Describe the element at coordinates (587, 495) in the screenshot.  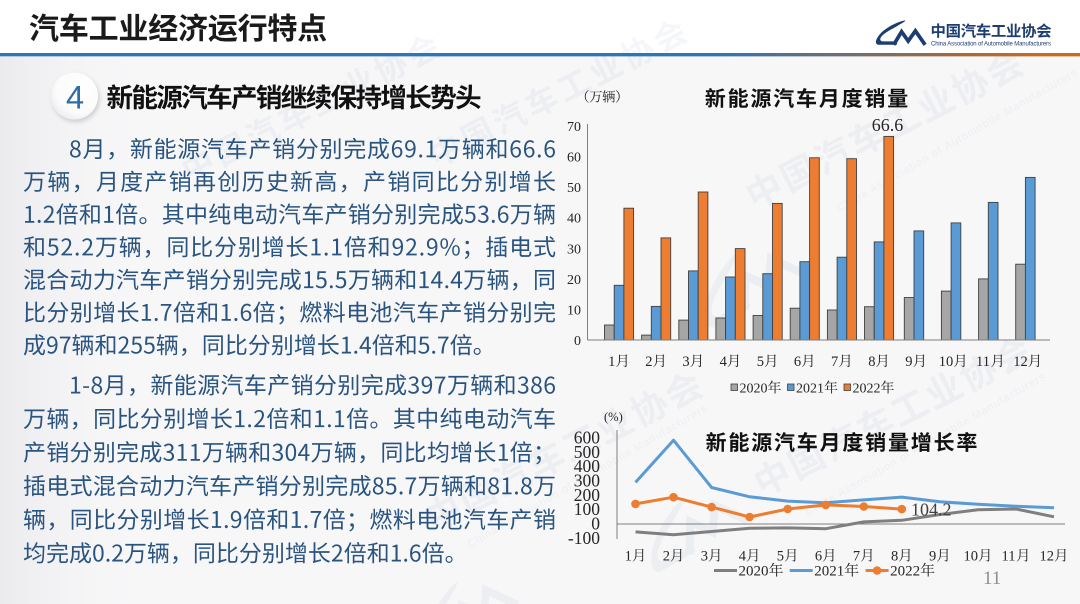
I see `svg-text: 200` at that location.